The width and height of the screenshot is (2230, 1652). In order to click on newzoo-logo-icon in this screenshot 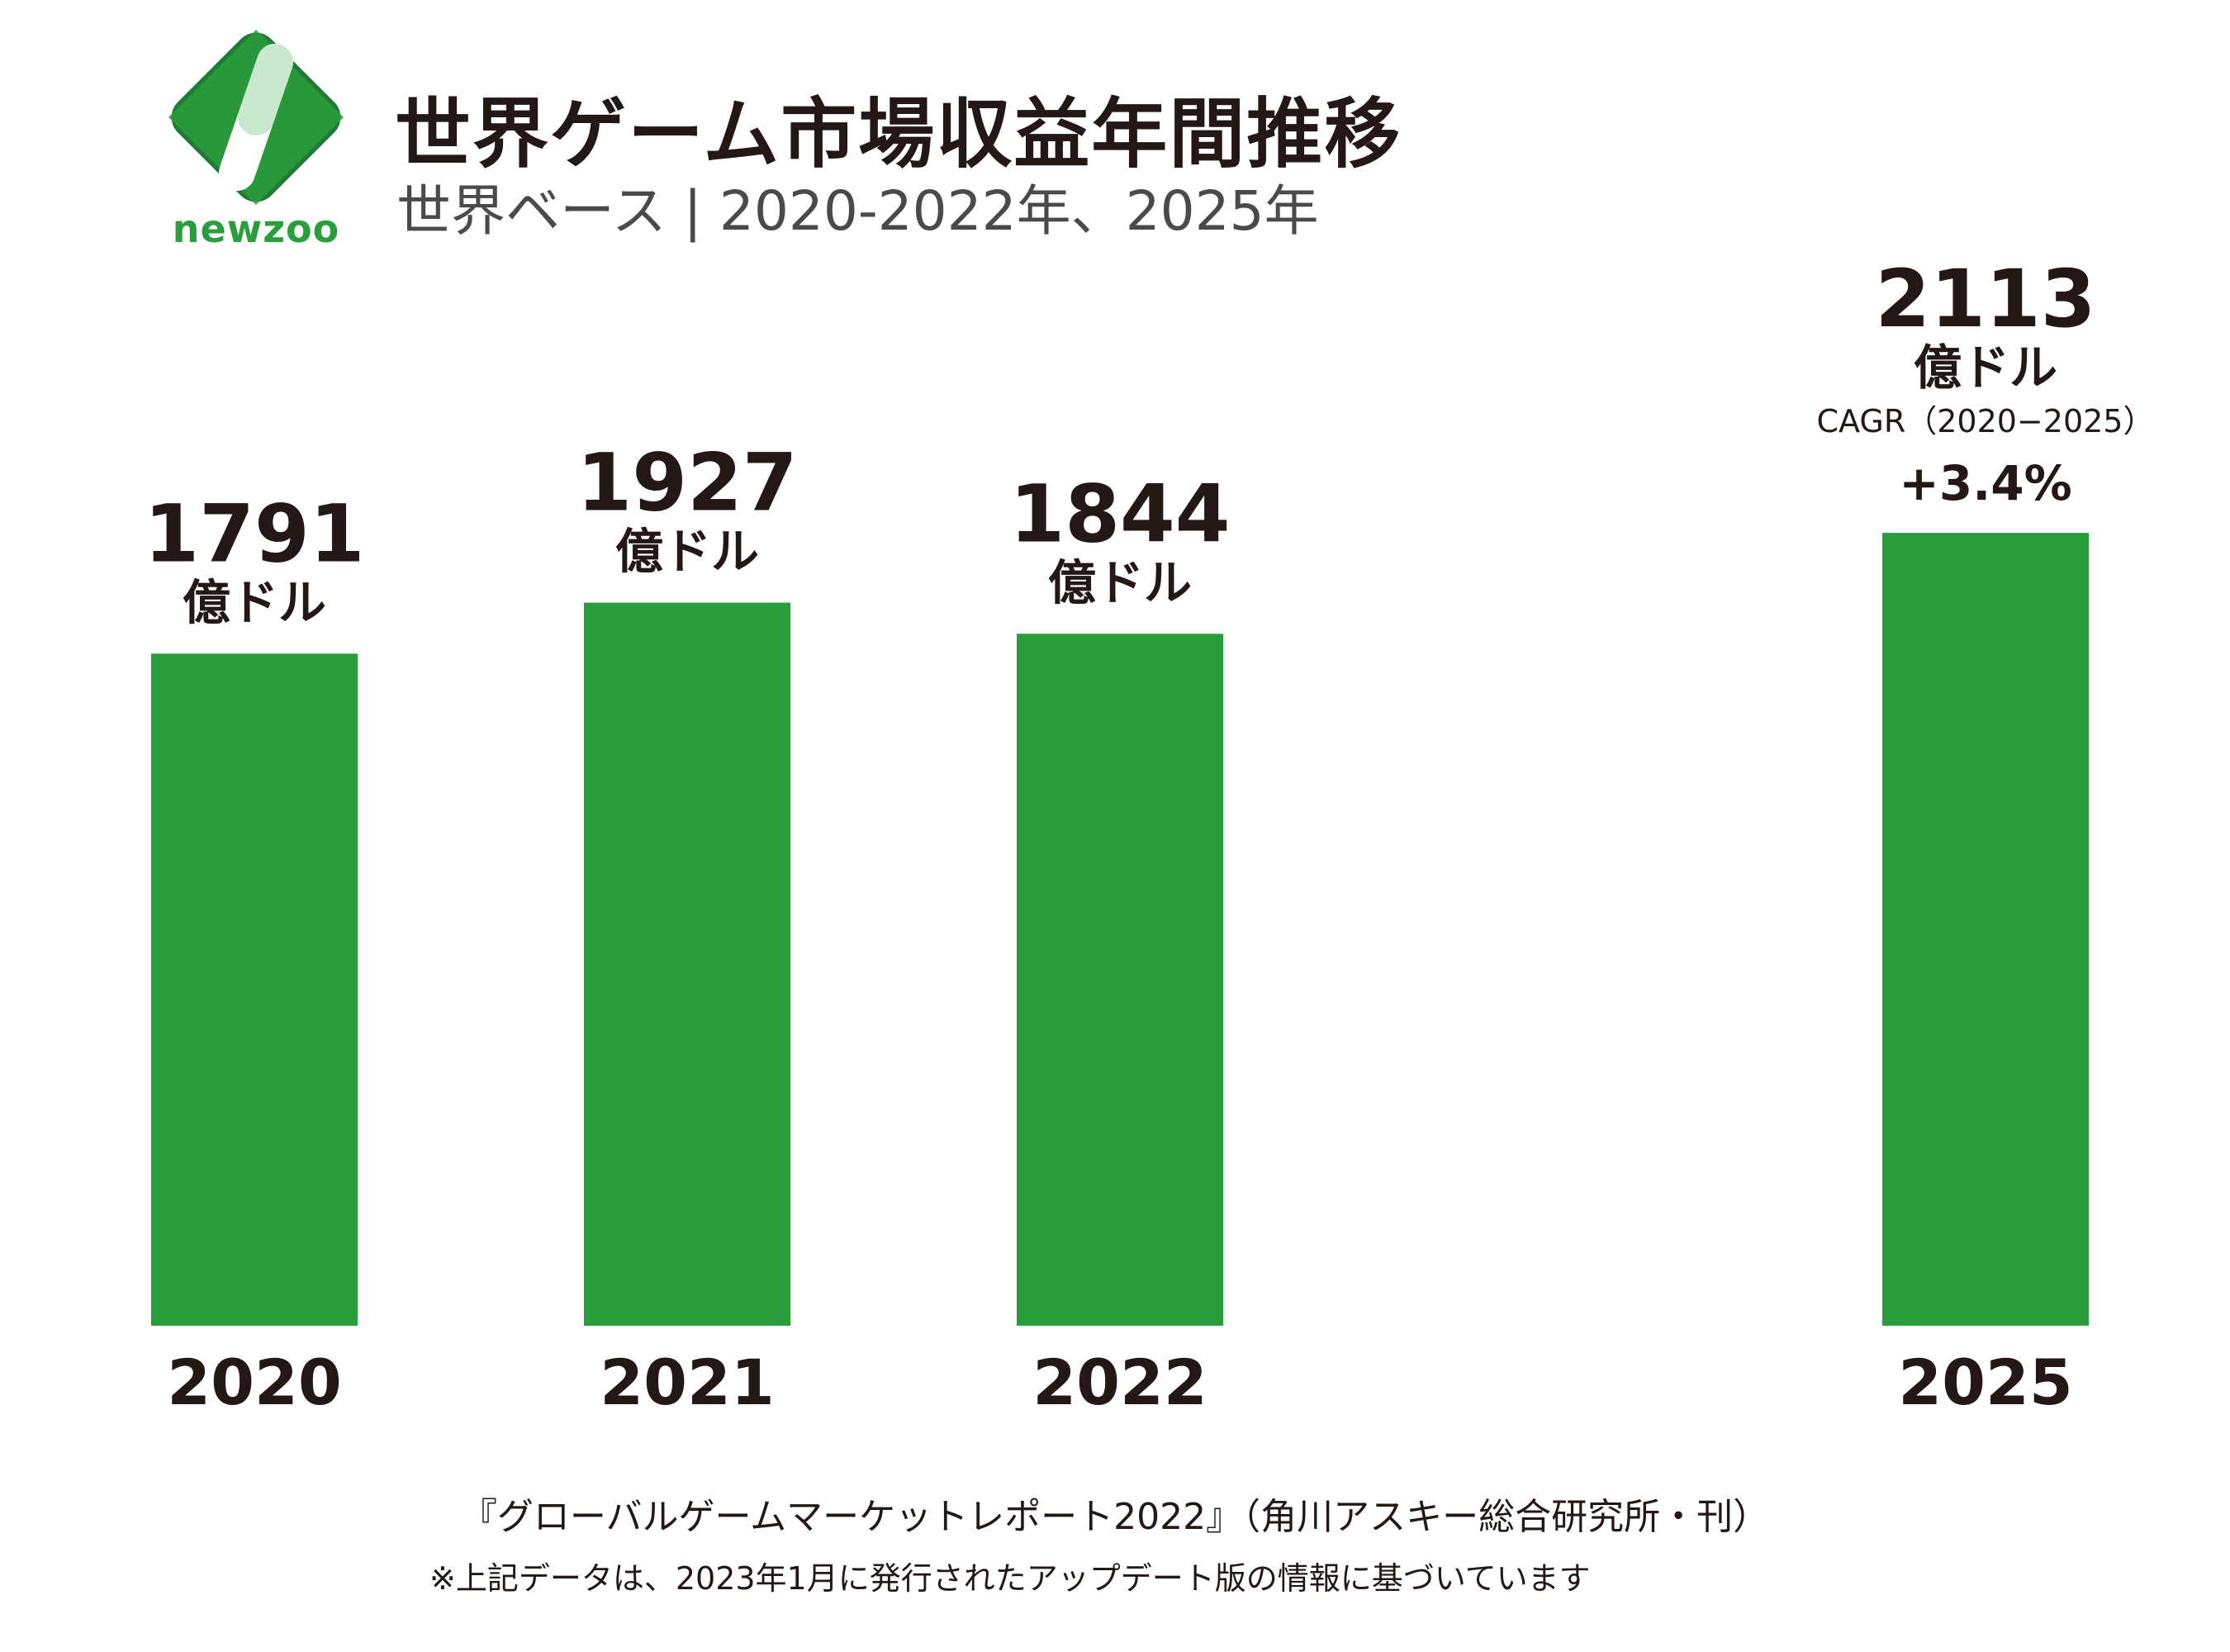, I will do `click(256, 117)`.